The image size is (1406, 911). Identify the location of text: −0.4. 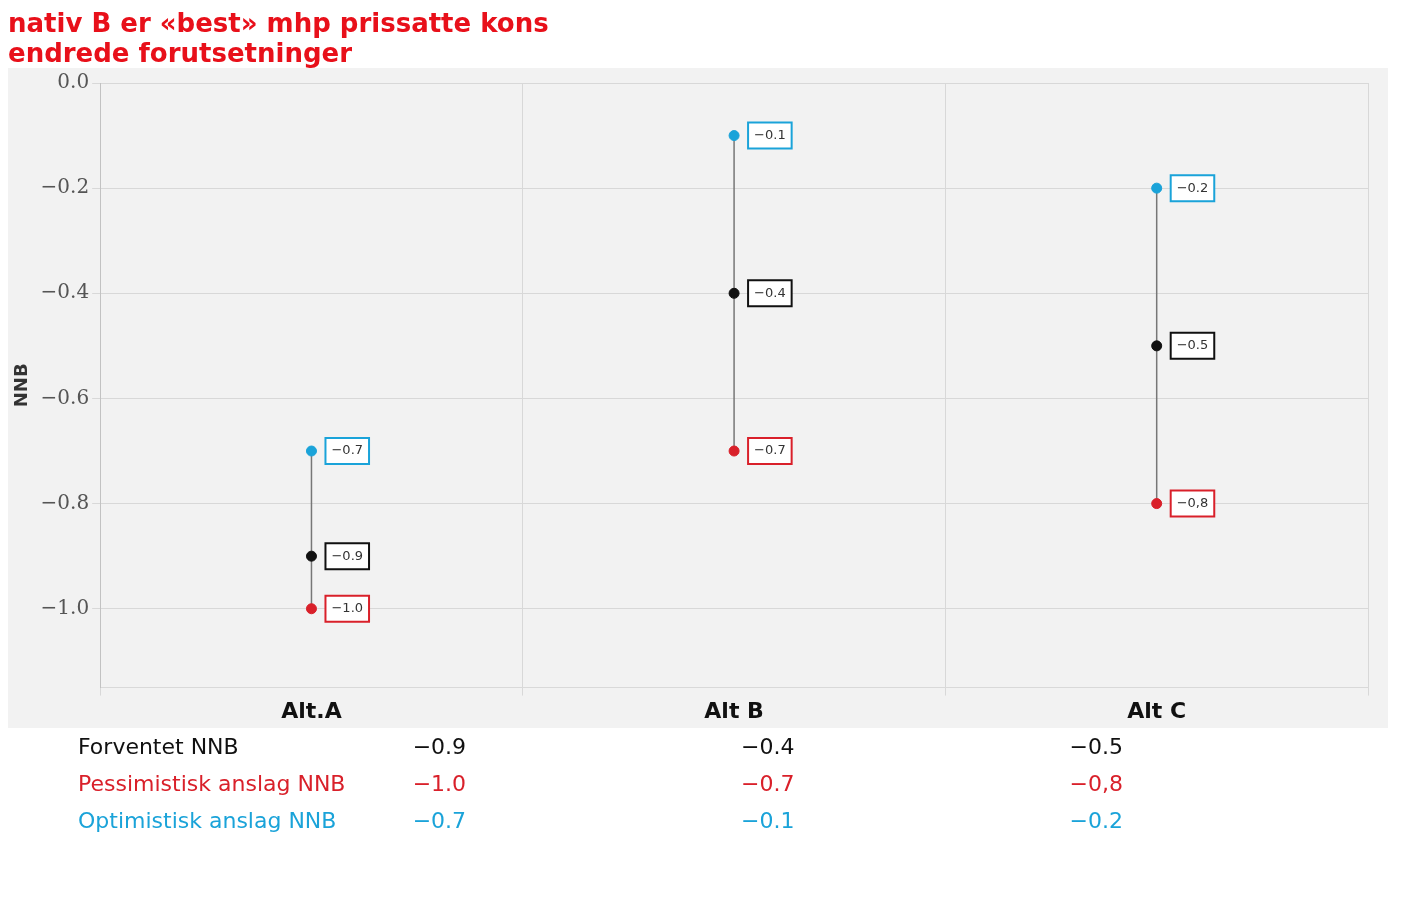
(770, 292).